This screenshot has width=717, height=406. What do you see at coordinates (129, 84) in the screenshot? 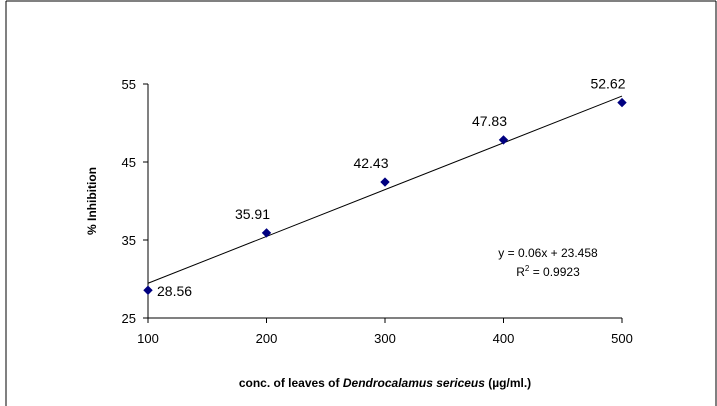
I see `y-tick-label: 55` at bounding box center [129, 84].